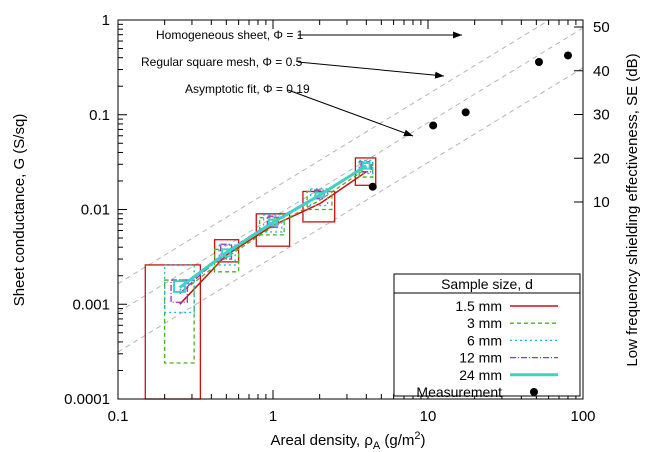  What do you see at coordinates (273, 416) in the screenshot?
I see `x-tick-label: 1` at bounding box center [273, 416].